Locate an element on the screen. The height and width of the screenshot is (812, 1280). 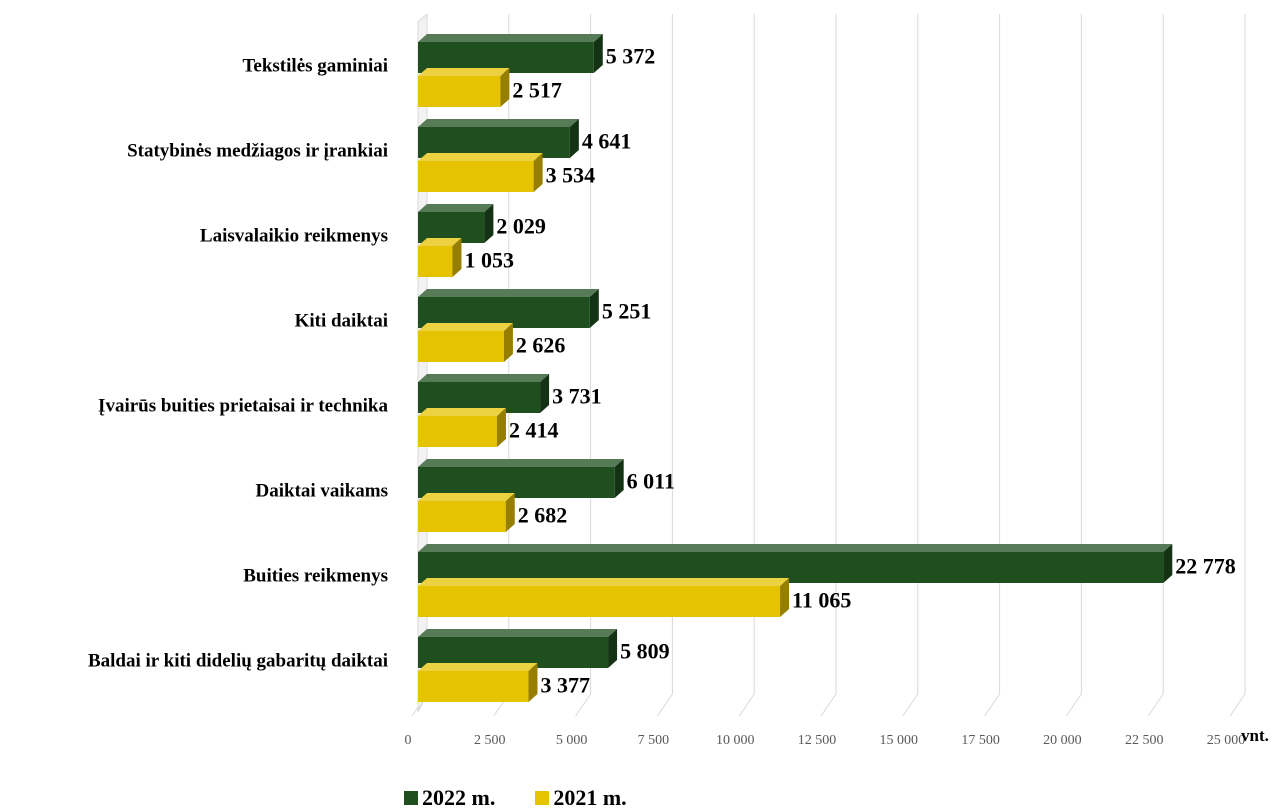
value-label: 2 029 is located at coordinates (521, 226).